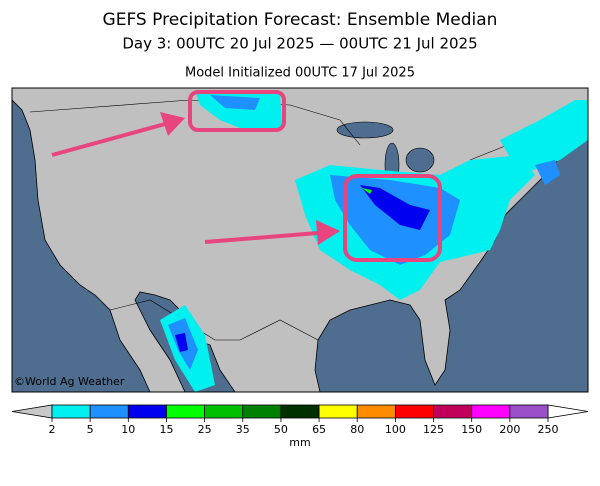 Image resolution: width=600 pixels, height=486 pixels. What do you see at coordinates (433, 429) in the screenshot?
I see `colorbar-tick-label: 125` at bounding box center [433, 429].